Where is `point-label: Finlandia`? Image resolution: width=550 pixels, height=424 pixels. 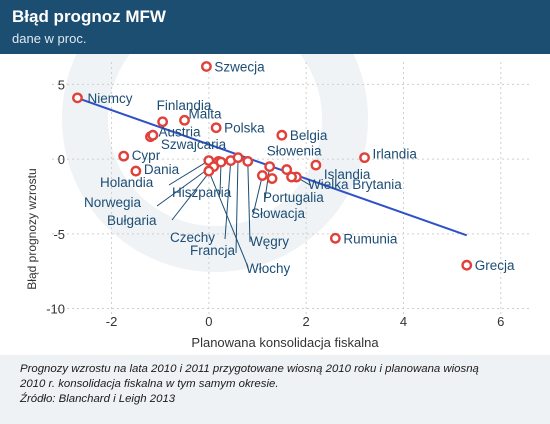
point-label: Finlandia is located at coordinates (184, 105).